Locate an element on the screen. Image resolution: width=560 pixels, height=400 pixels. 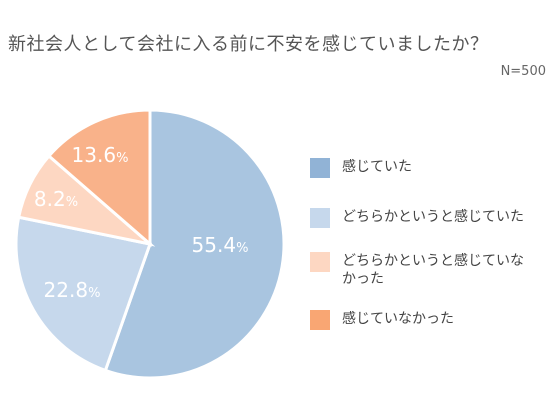
legend-label-2: どちらかというと感じていた is located at coordinates (433, 217).